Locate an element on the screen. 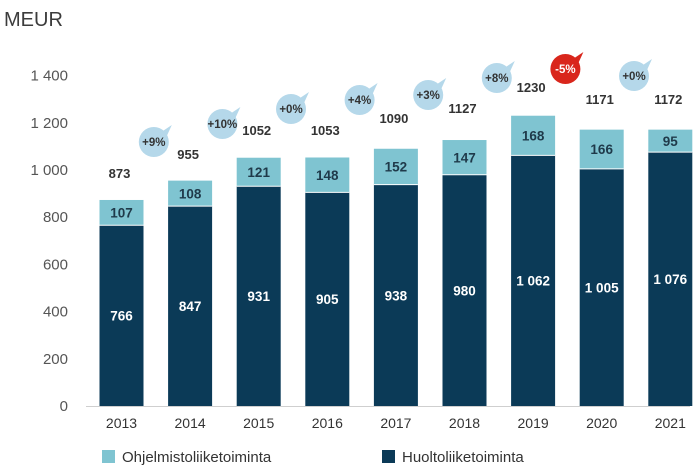 Image resolution: width=698 pixels, height=470 pixels. bar-value-label-ohjelmisto: 121 is located at coordinates (258, 172).